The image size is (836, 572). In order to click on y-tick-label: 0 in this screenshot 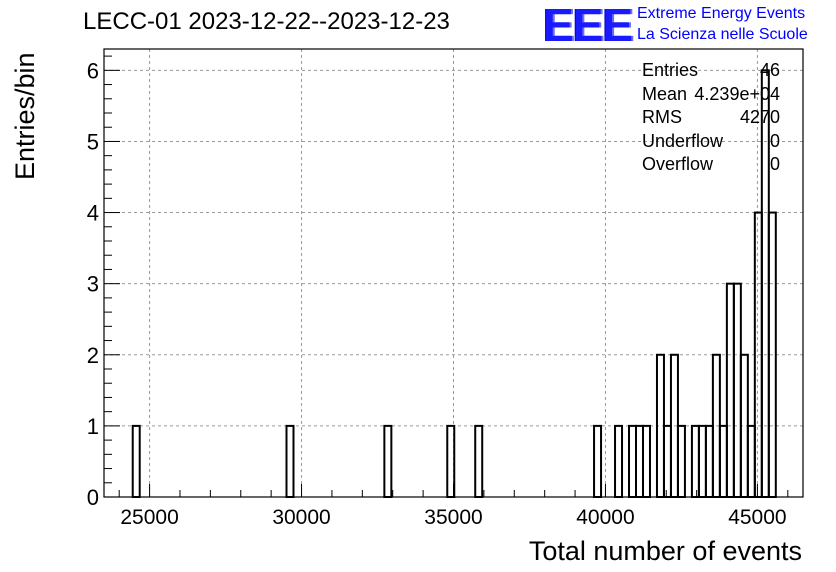, I will do `click(93, 497)`.